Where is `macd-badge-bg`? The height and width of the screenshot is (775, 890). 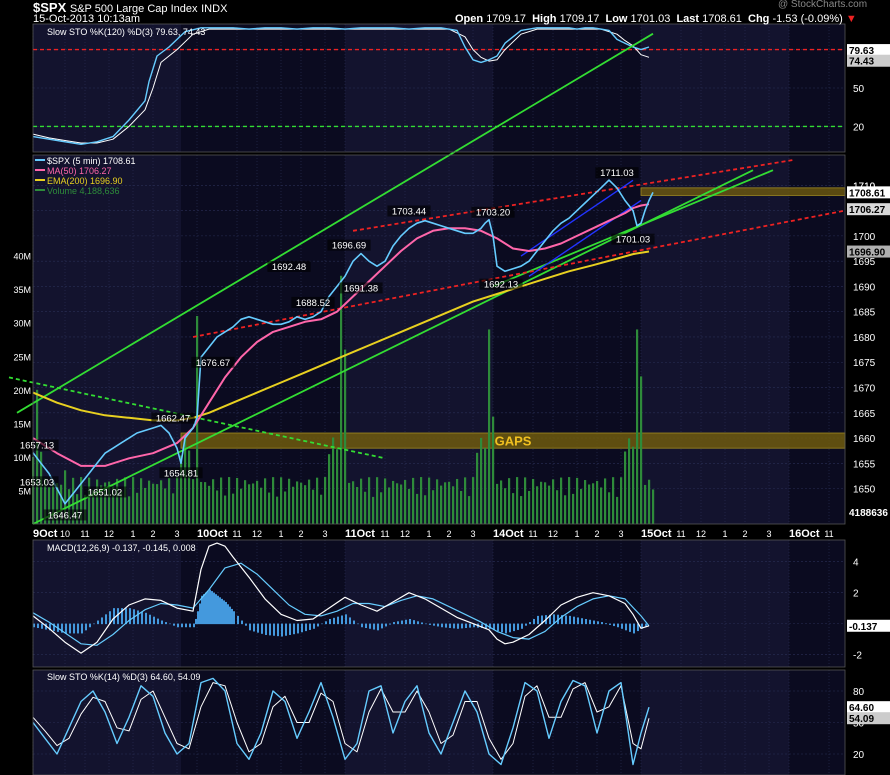
macd-badge-bg is located at coordinates (868, 625).